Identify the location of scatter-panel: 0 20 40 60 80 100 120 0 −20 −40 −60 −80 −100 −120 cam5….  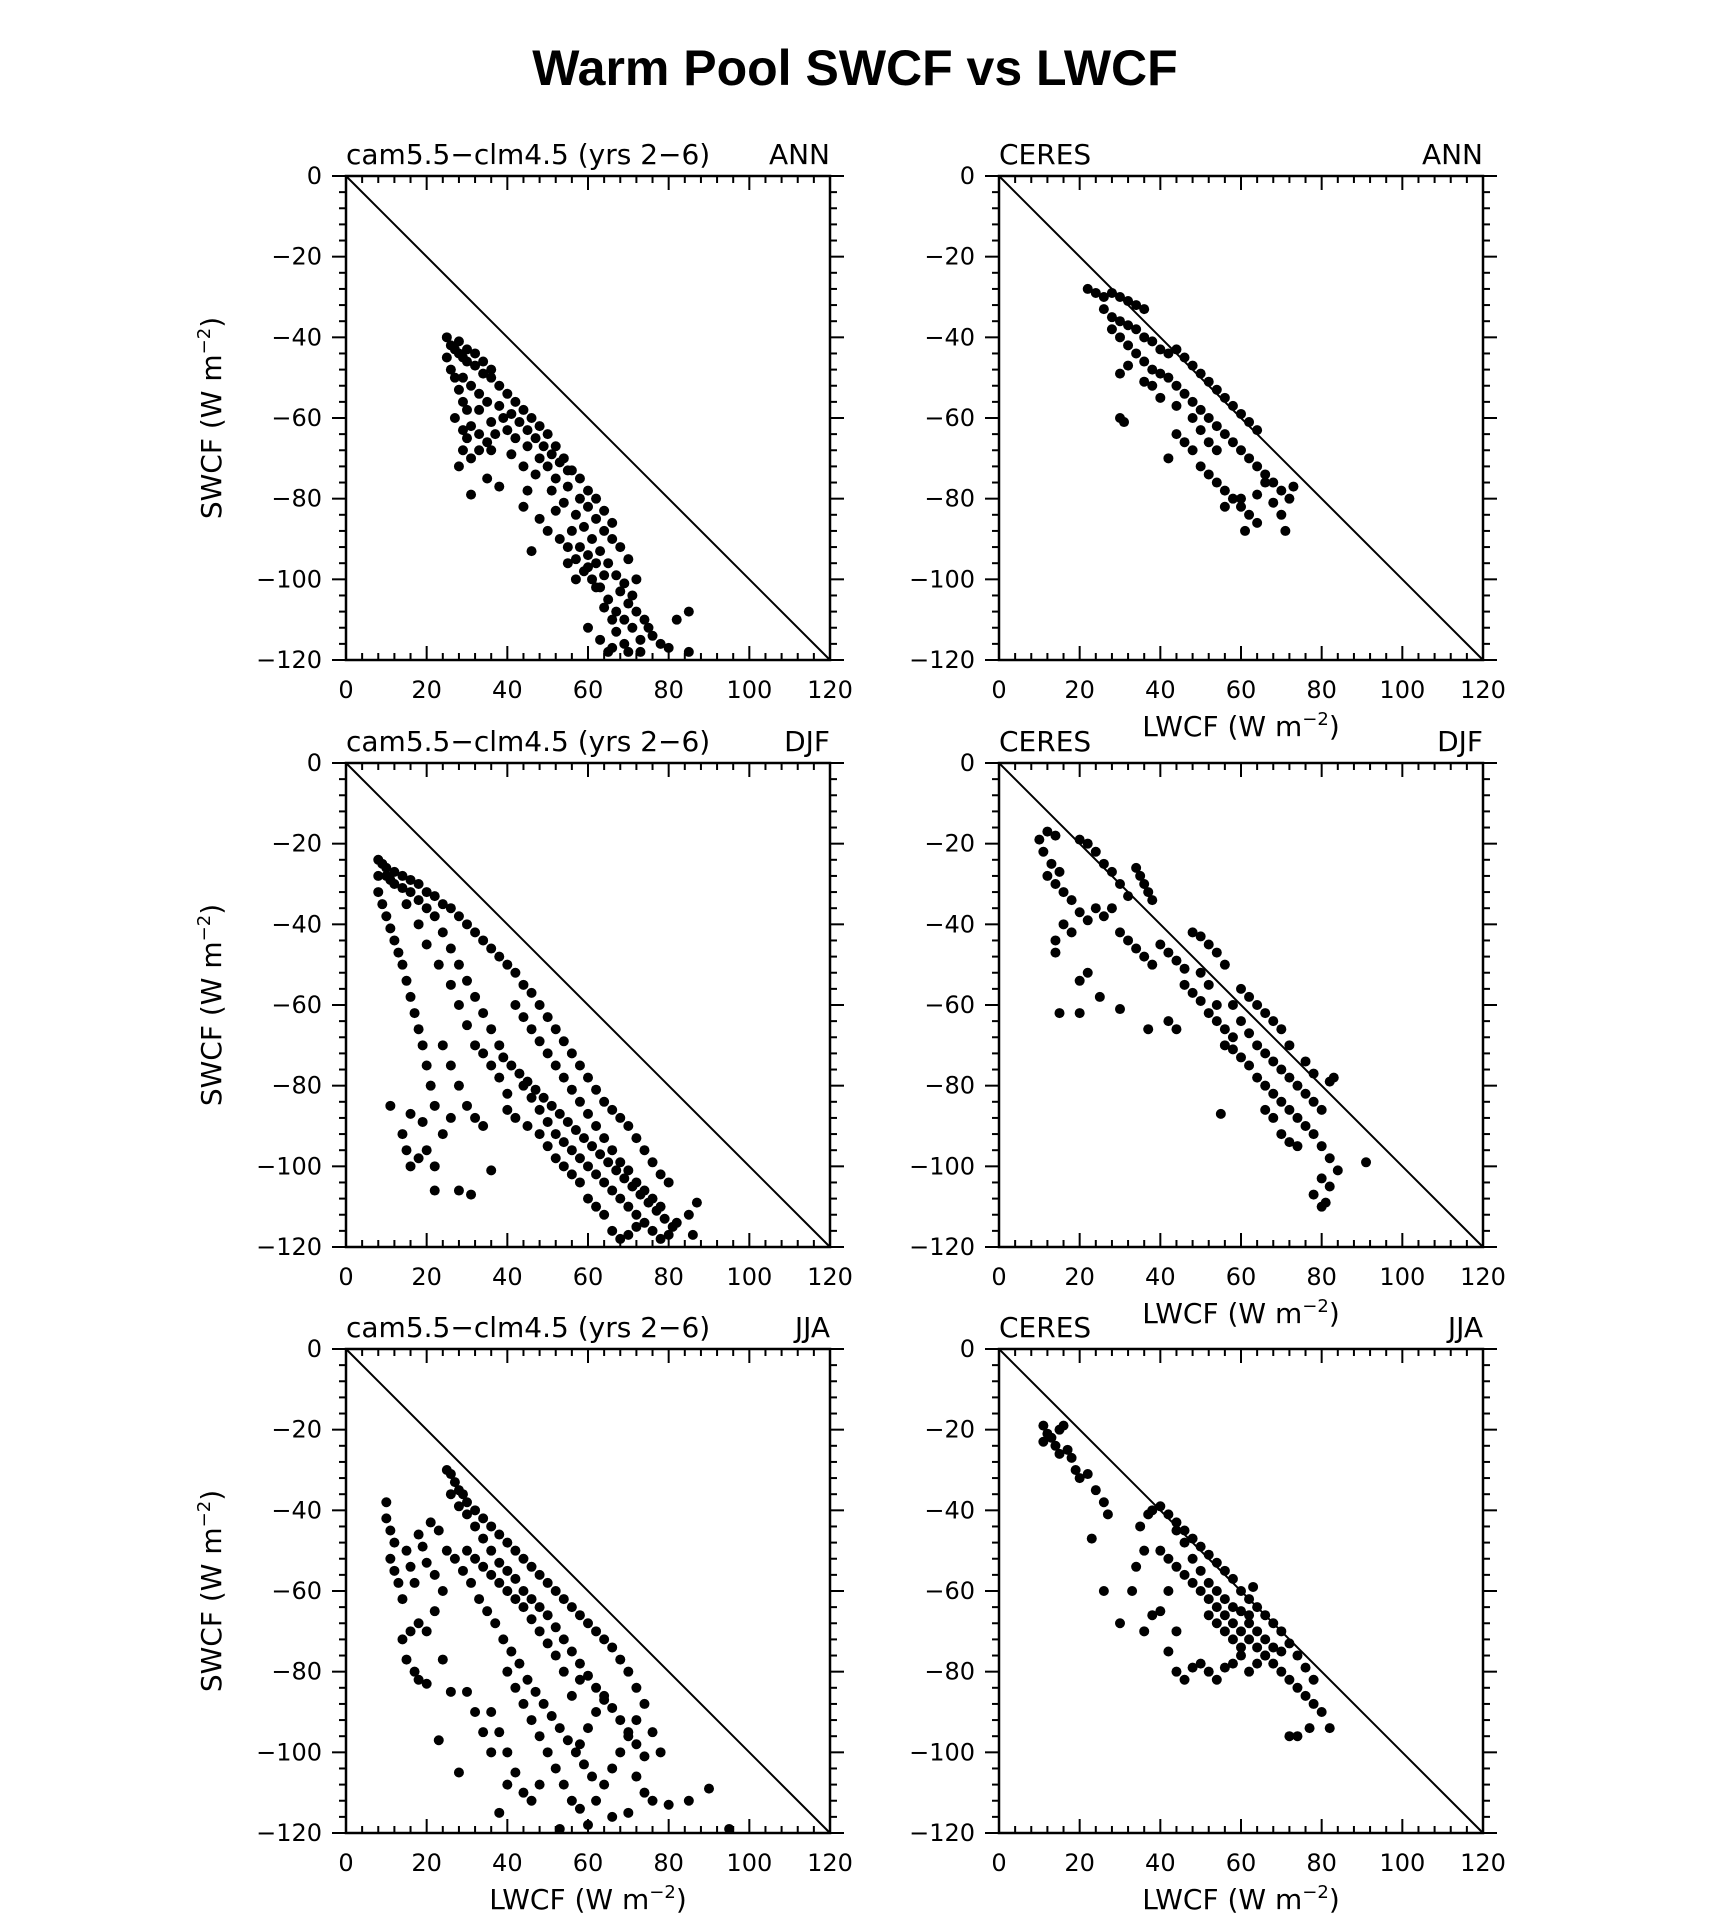
(523, 421).